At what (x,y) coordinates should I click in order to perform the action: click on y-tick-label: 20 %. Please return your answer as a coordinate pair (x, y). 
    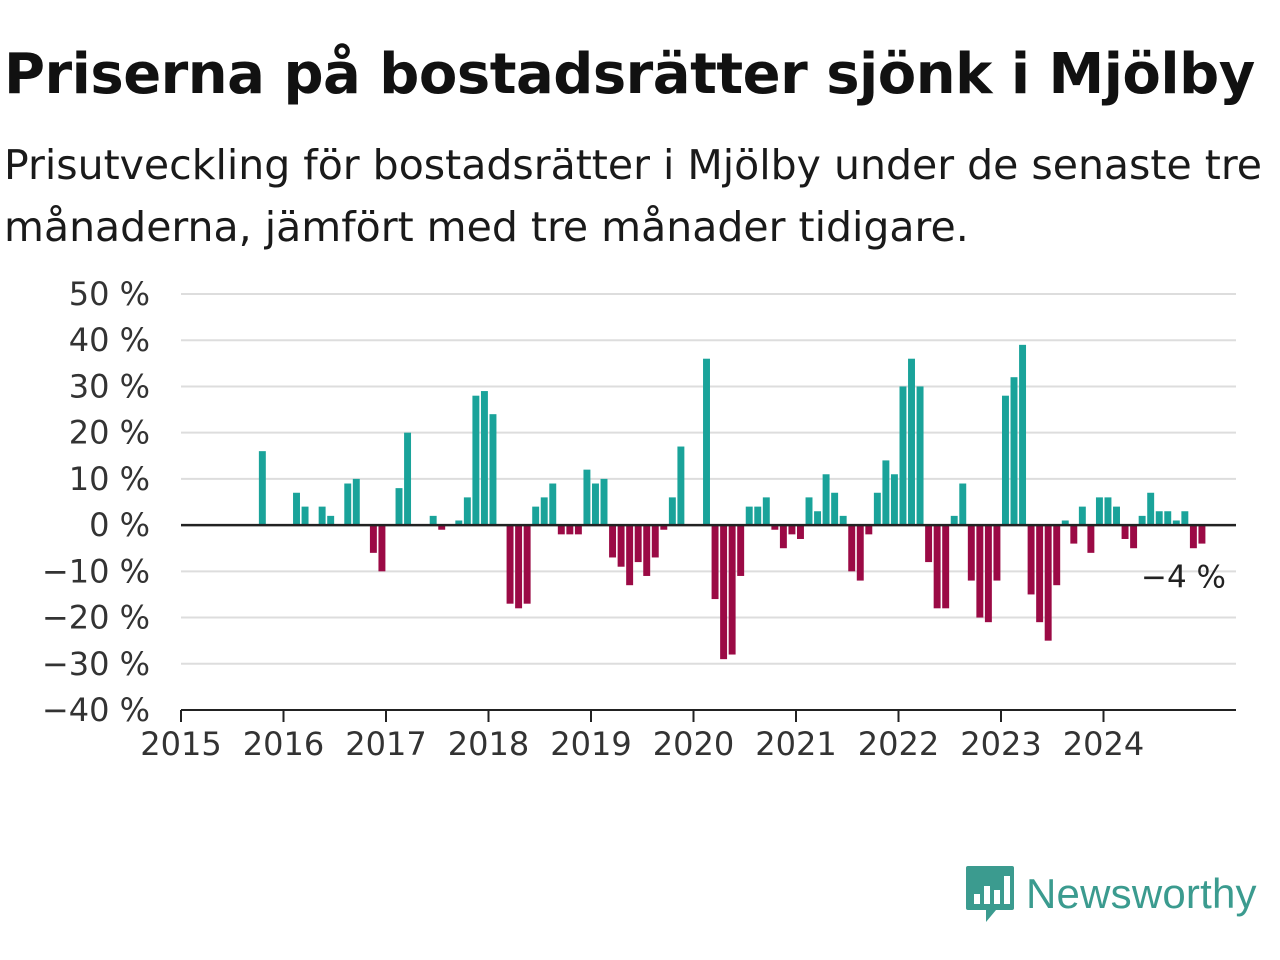
    Looking at the image, I should click on (109, 433).